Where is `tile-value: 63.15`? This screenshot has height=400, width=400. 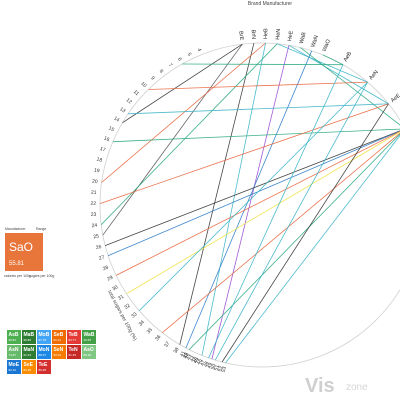
tile-value: 63.15 is located at coordinates (58, 355).